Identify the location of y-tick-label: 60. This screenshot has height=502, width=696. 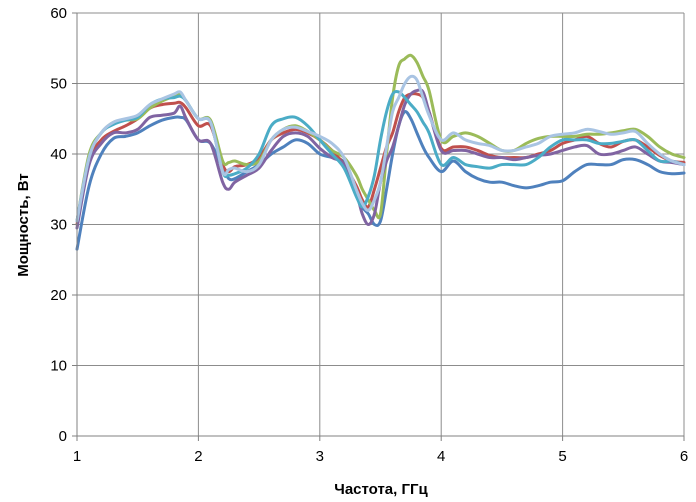
(58, 13).